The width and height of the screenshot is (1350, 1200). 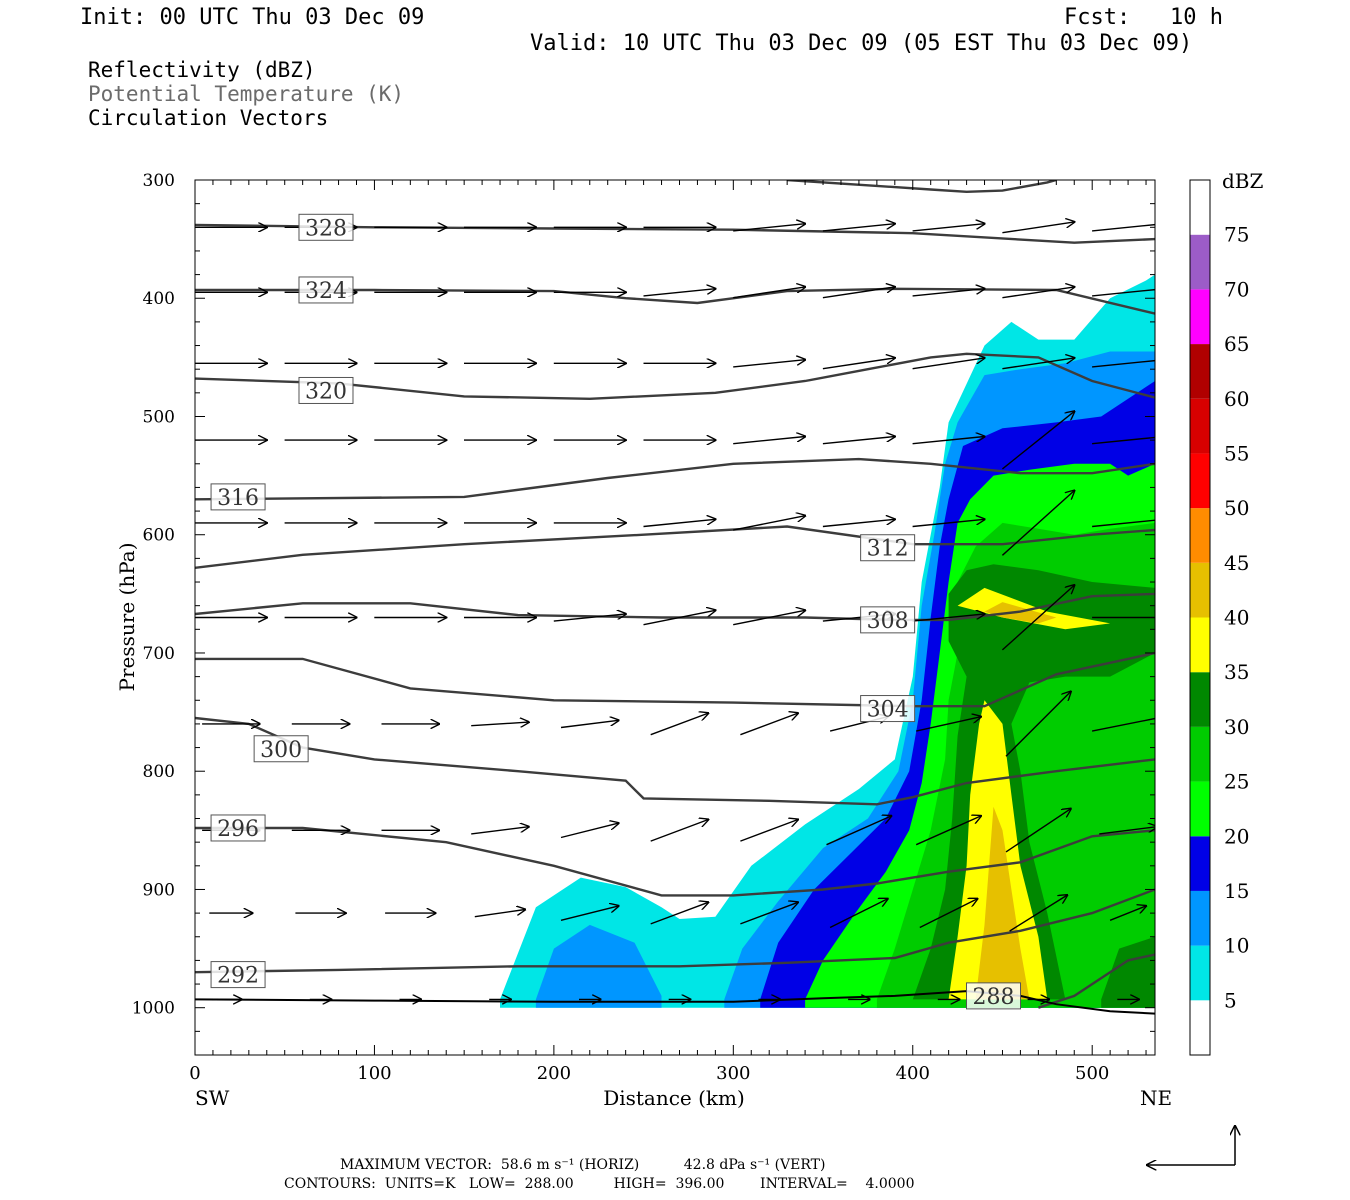 What do you see at coordinates (252, 17) in the screenshot?
I see `init-time: Init: 00 UTC Thu 03 Dec 09` at bounding box center [252, 17].